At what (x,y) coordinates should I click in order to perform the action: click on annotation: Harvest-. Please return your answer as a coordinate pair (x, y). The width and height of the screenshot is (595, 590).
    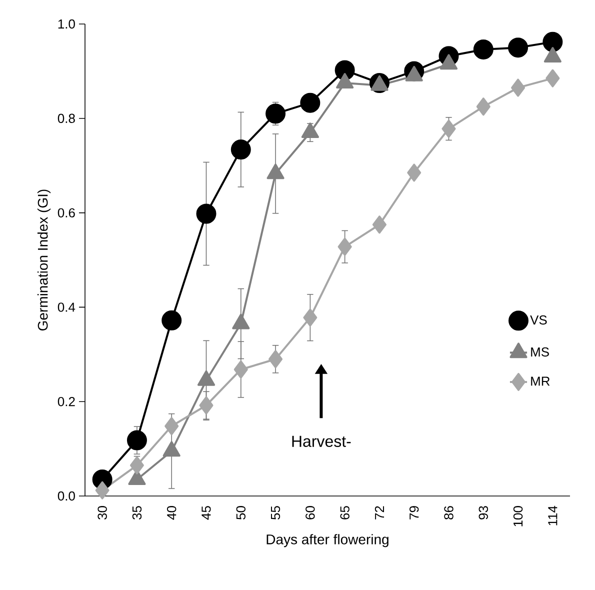
    Looking at the image, I should click on (321, 441).